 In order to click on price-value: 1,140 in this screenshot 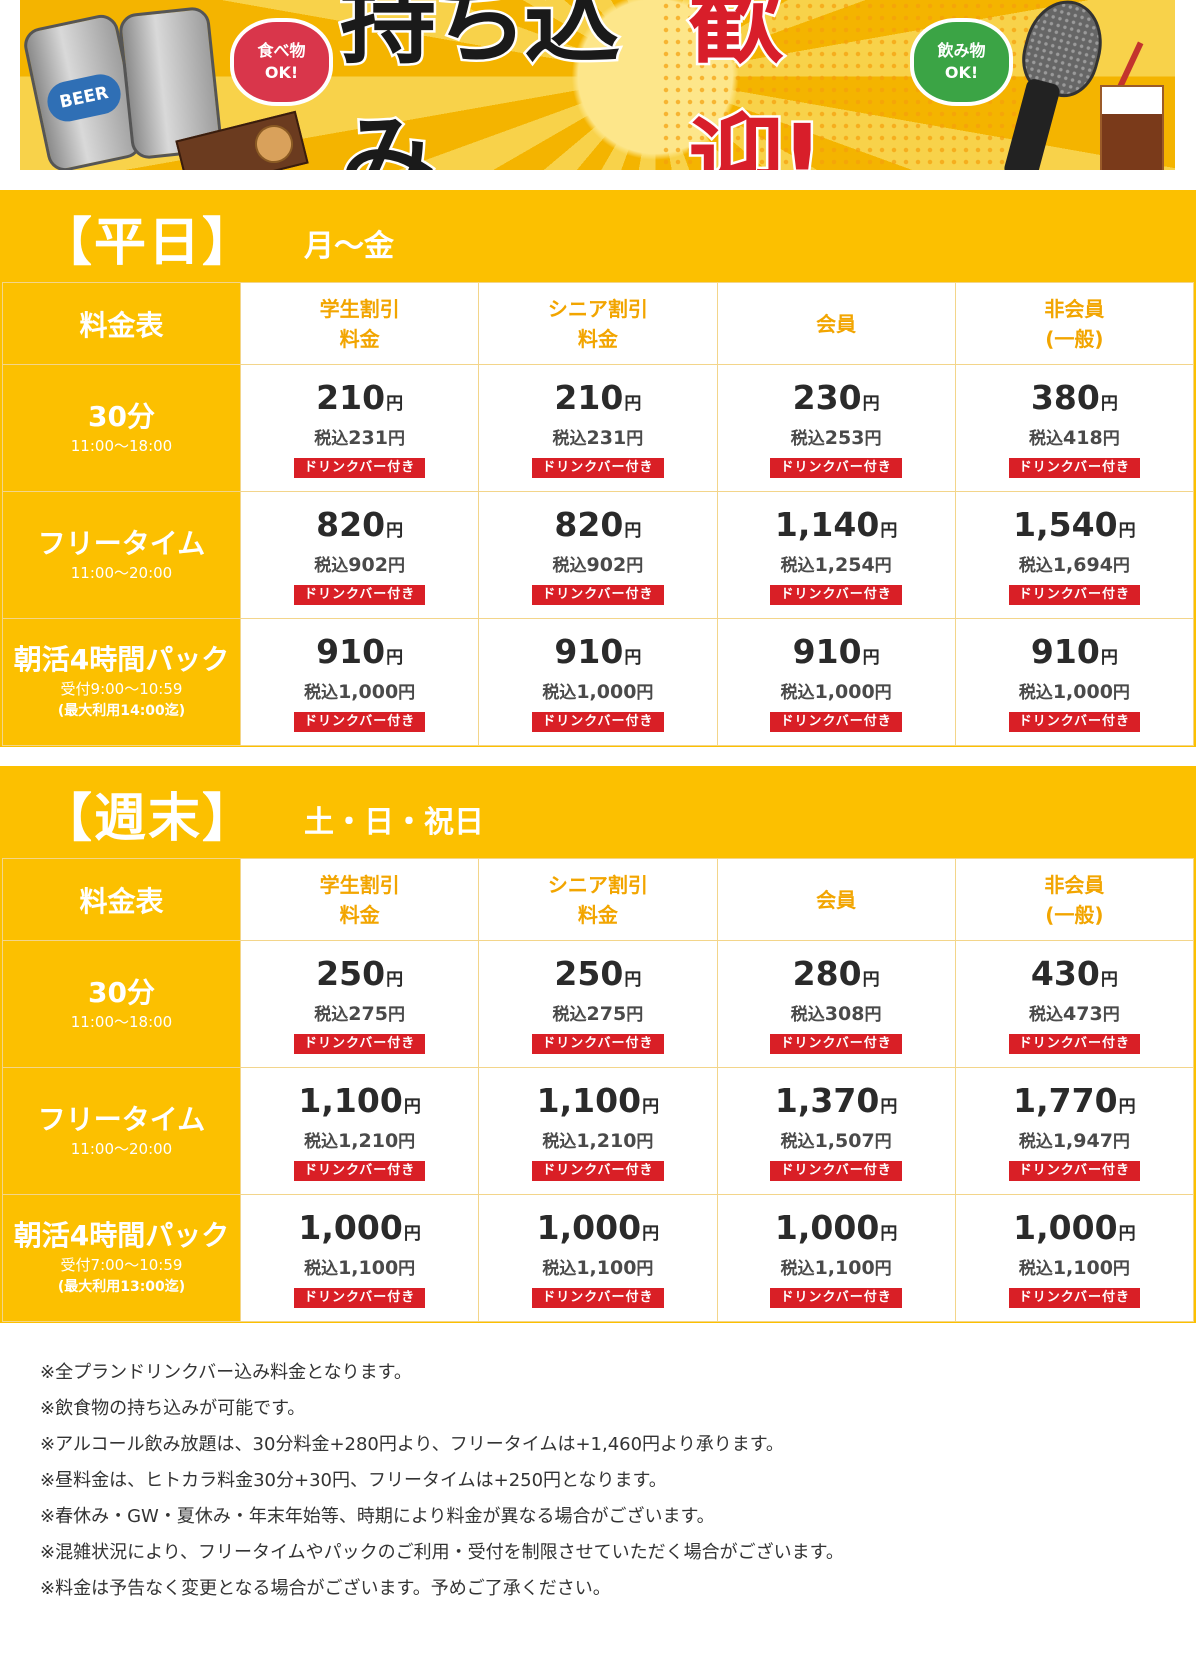, I will do `click(827, 524)`.